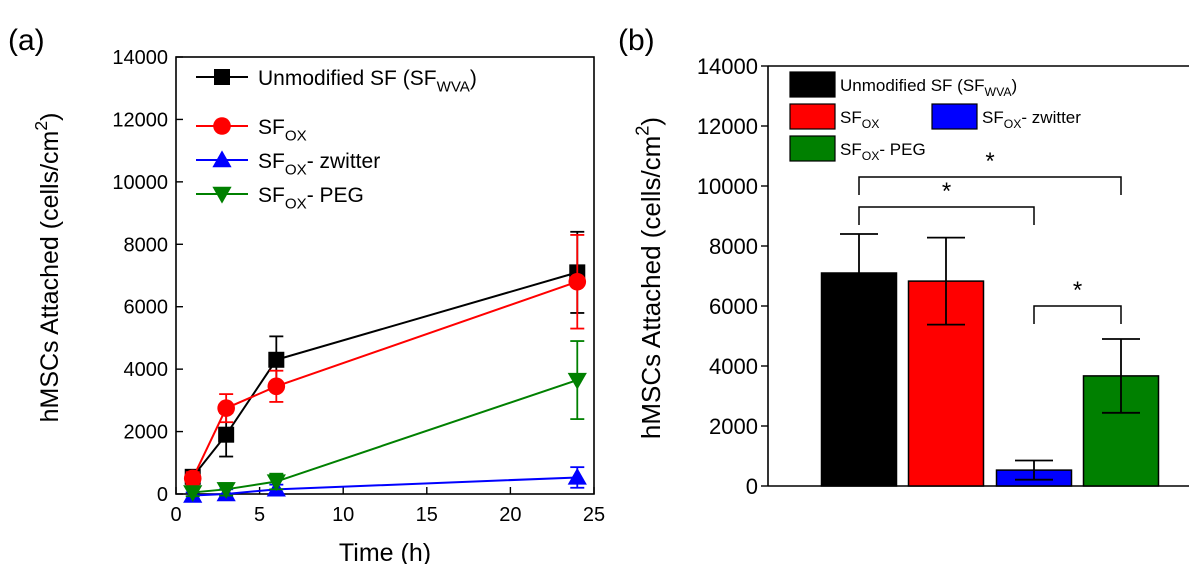  Describe the element at coordinates (140, 58) in the screenshot. I see `y-tick-label: 14000` at that location.